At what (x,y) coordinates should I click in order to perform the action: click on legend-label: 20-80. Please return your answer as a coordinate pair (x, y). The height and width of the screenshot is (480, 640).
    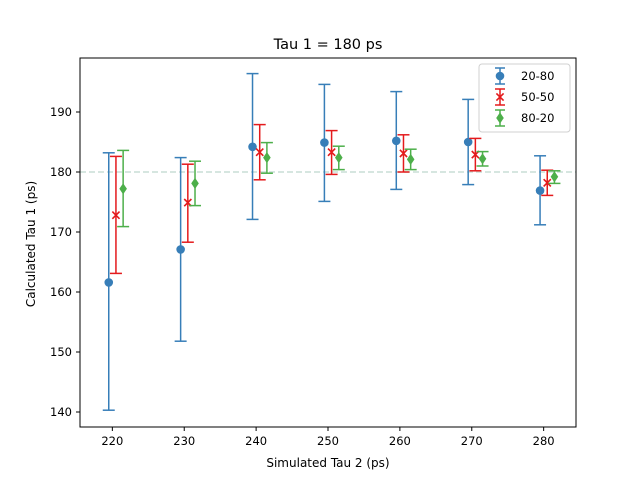
    Looking at the image, I should click on (537, 76).